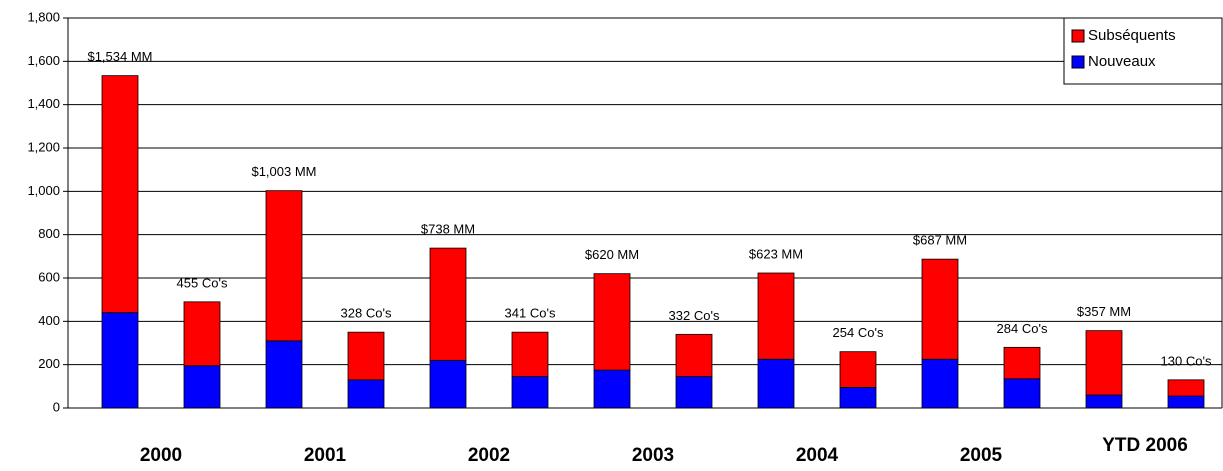  Describe the element at coordinates (325, 455) in the screenshot. I see `x-tick-label: 2001` at that location.